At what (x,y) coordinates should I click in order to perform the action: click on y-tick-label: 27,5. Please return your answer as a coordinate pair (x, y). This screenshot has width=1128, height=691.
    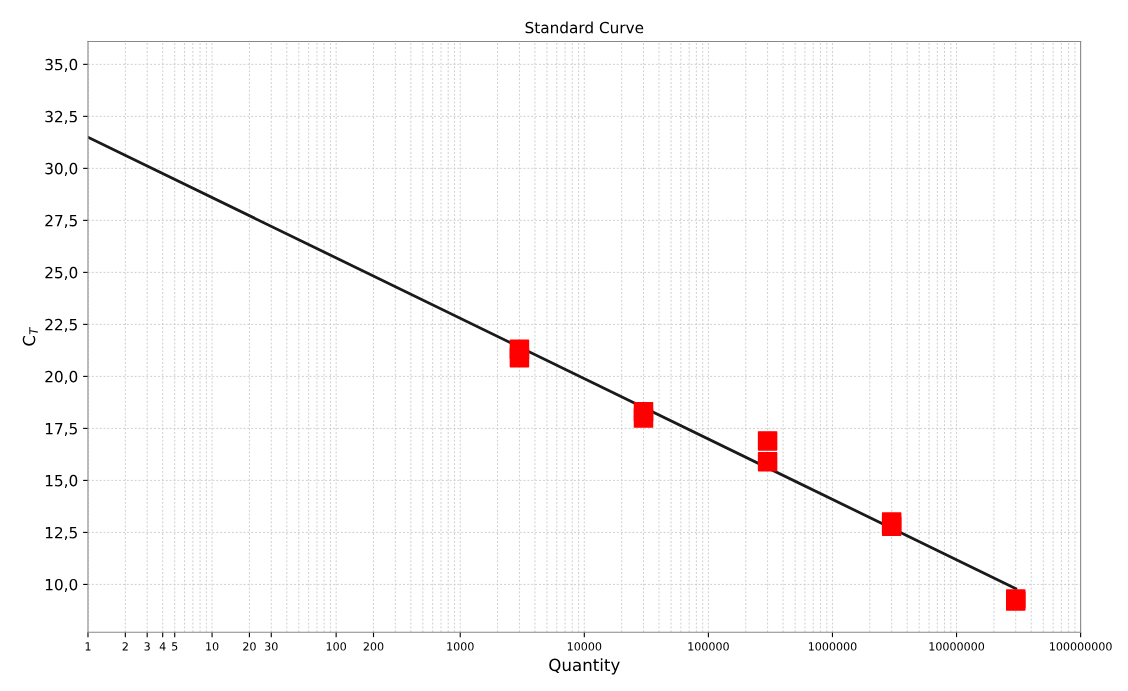
    Looking at the image, I should click on (61, 221).